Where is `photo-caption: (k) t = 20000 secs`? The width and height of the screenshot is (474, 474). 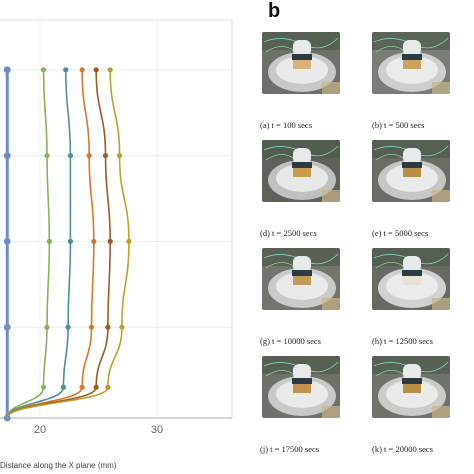
photo-caption: (k) t = 20000 secs is located at coordinates (402, 449).